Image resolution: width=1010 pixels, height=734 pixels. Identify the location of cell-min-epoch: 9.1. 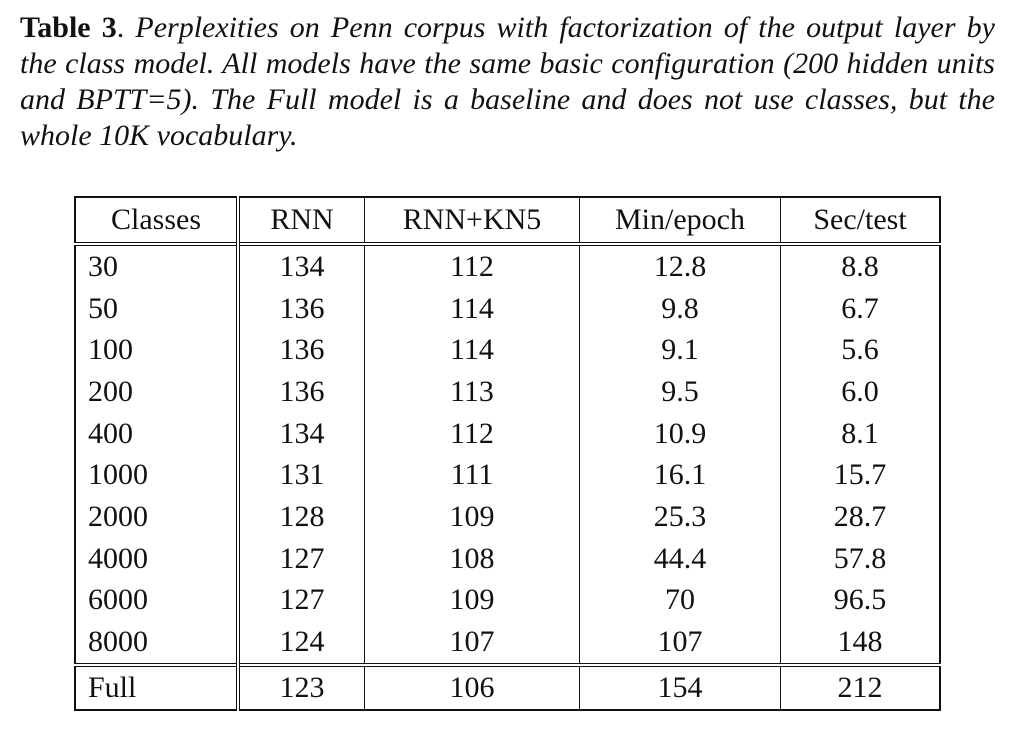
(680, 350).